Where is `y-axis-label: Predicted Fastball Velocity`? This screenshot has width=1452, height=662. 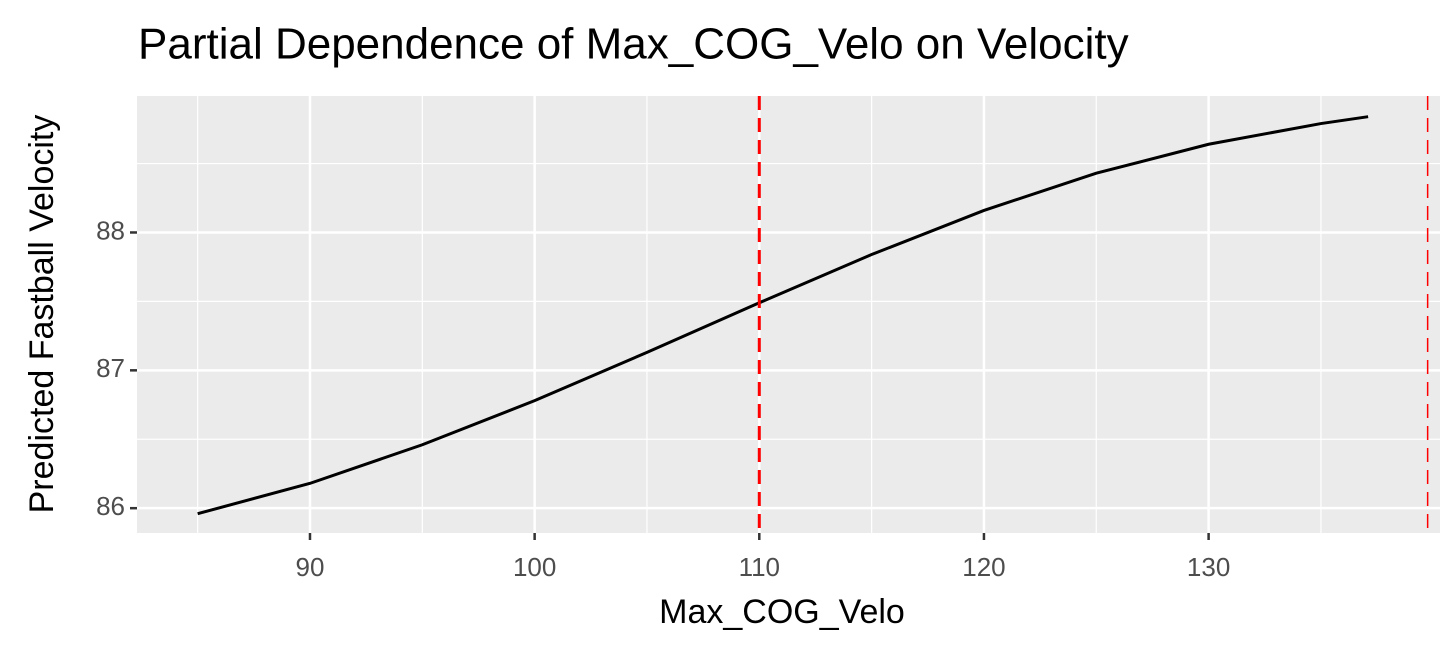 y-axis-label: Predicted Fastball Velocity is located at coordinates (42, 314).